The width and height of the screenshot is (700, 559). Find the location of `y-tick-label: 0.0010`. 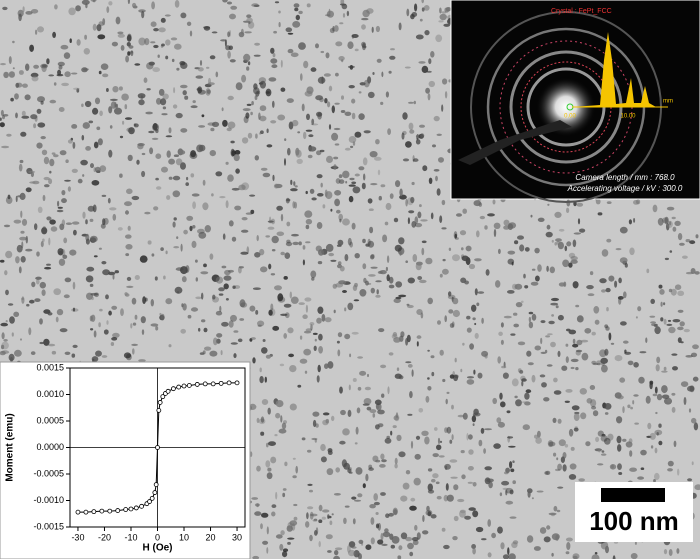

y-tick-label: 0.0010 is located at coordinates (50, 394).